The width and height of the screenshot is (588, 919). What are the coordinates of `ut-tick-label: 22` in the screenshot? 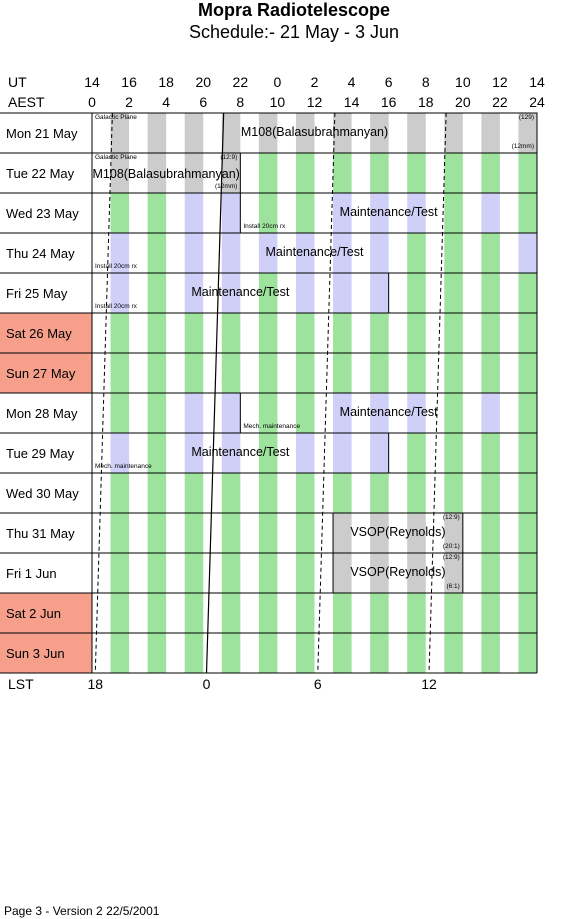 It's located at (240, 82).